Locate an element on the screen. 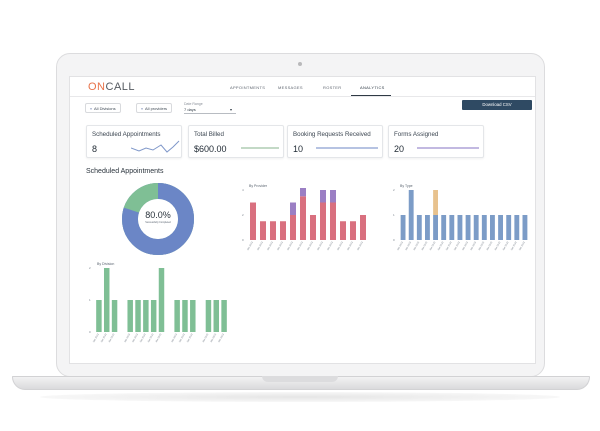 The height and width of the screenshot is (431, 600). kpi-card-booking: Booking Requests Received 10 is located at coordinates (335, 141).